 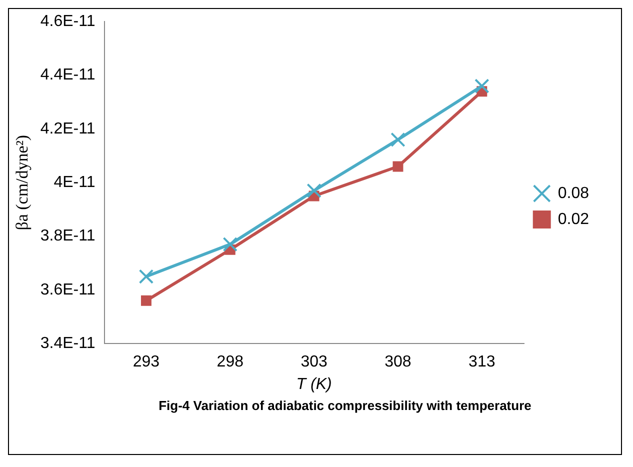 I want to click on y-tick-label: 4.6E-11, so click(x=68, y=21).